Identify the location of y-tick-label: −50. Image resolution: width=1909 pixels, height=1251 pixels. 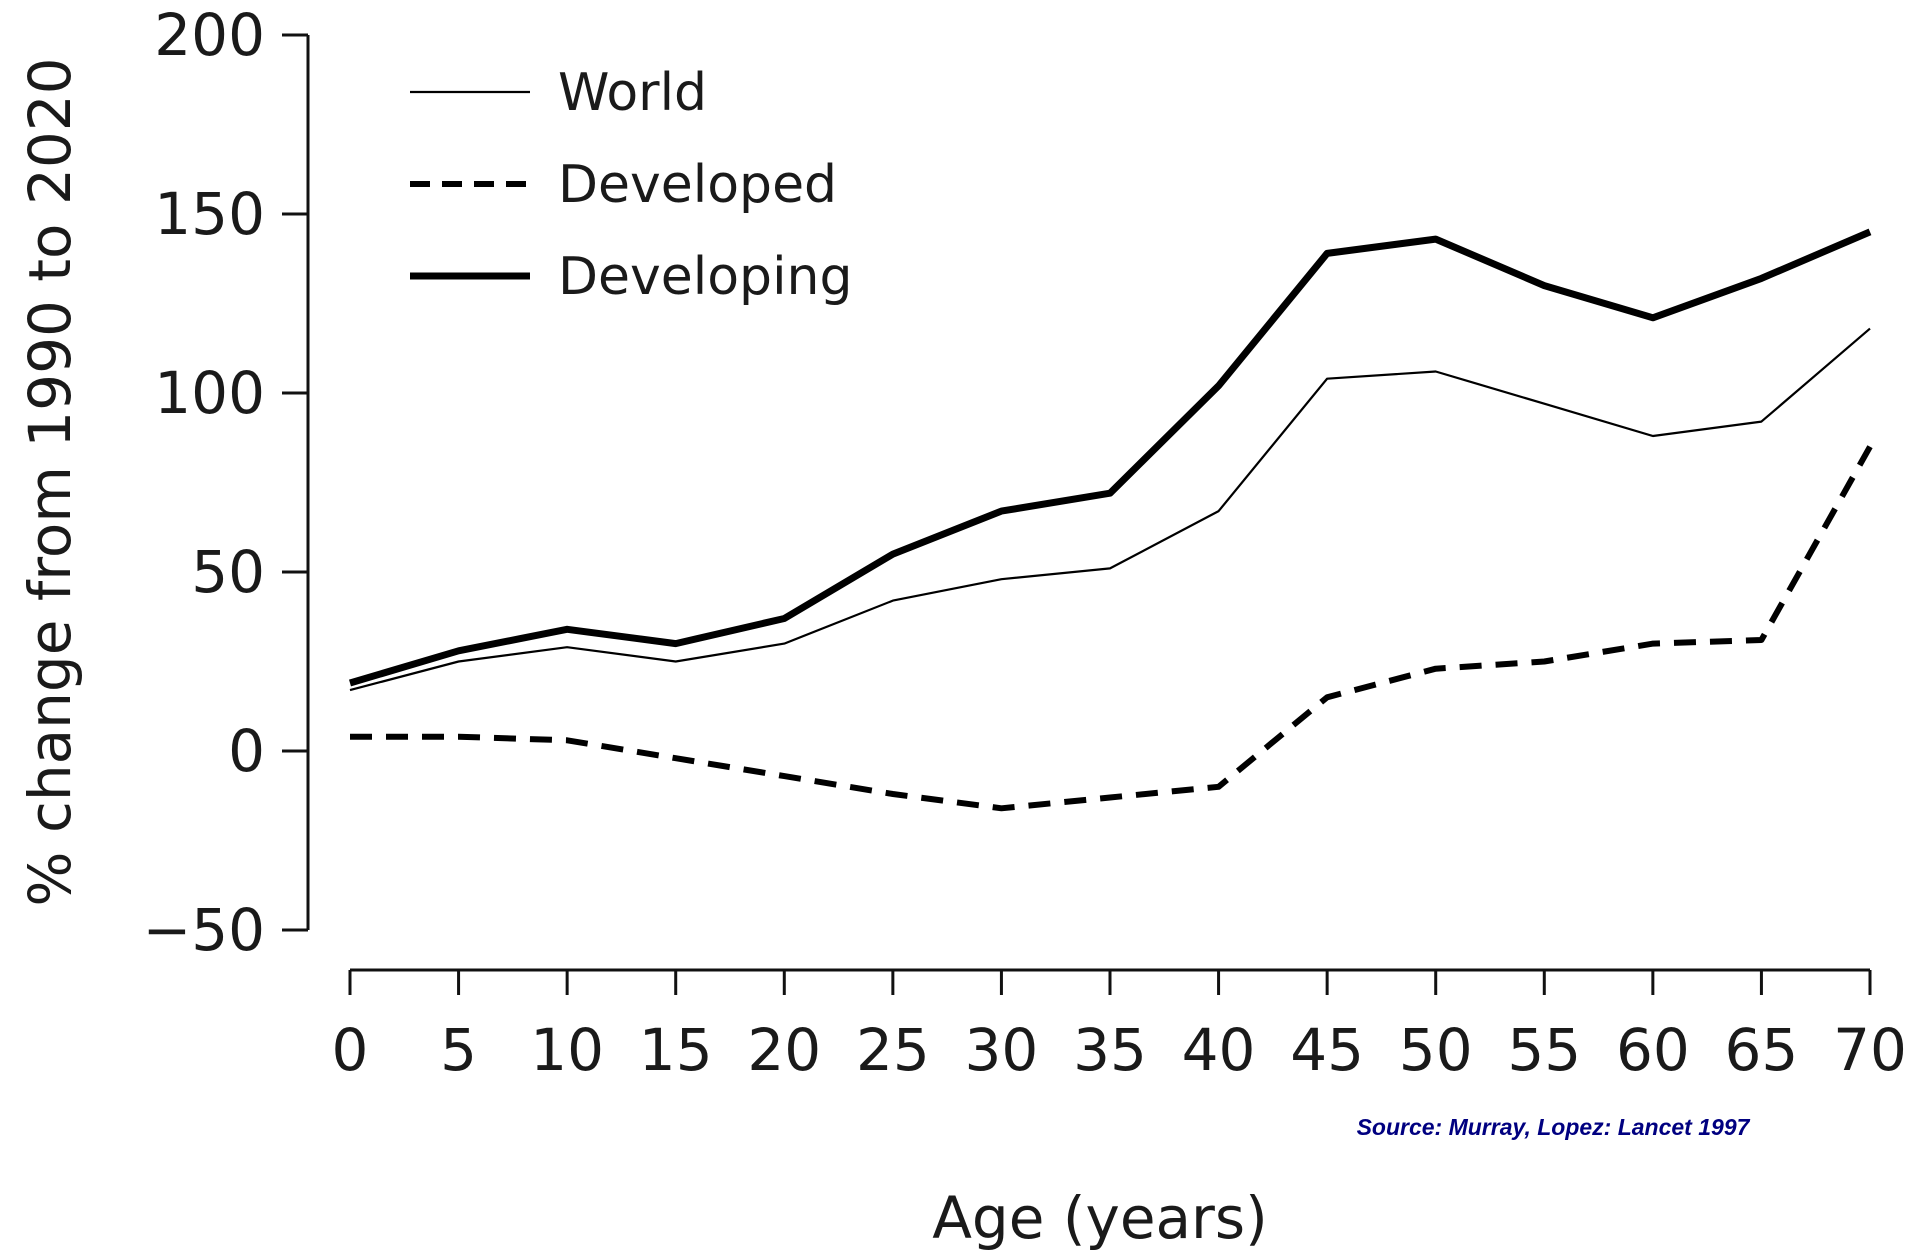
(204, 930).